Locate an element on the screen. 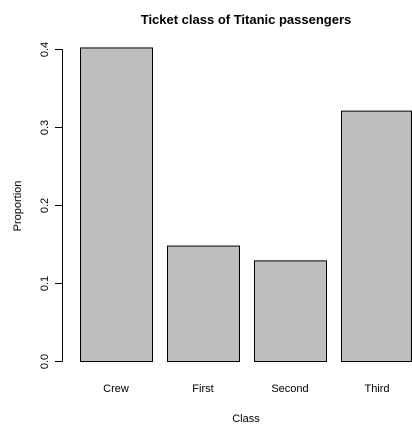  x-axis-tick-labels: Crew First Second Third is located at coordinates (246, 389).